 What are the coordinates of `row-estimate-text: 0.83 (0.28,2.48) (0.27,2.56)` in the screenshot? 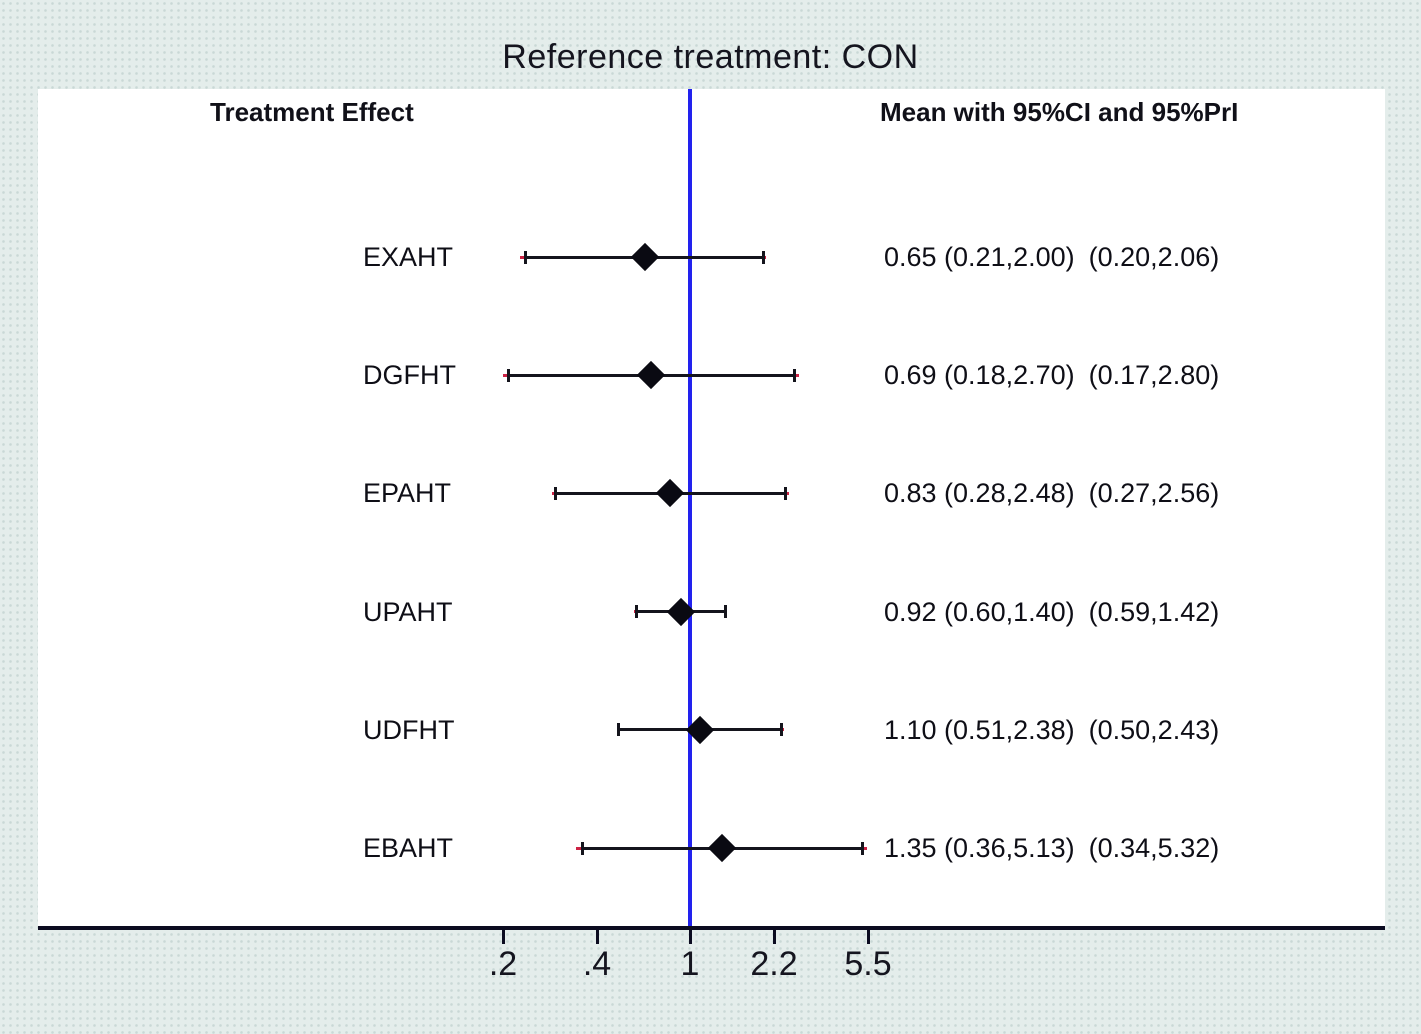 It's located at (1051, 493).